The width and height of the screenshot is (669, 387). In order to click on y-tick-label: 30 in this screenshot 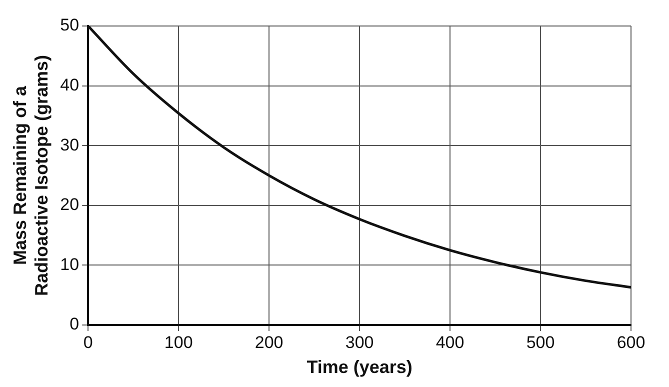, I will do `click(70, 144)`.